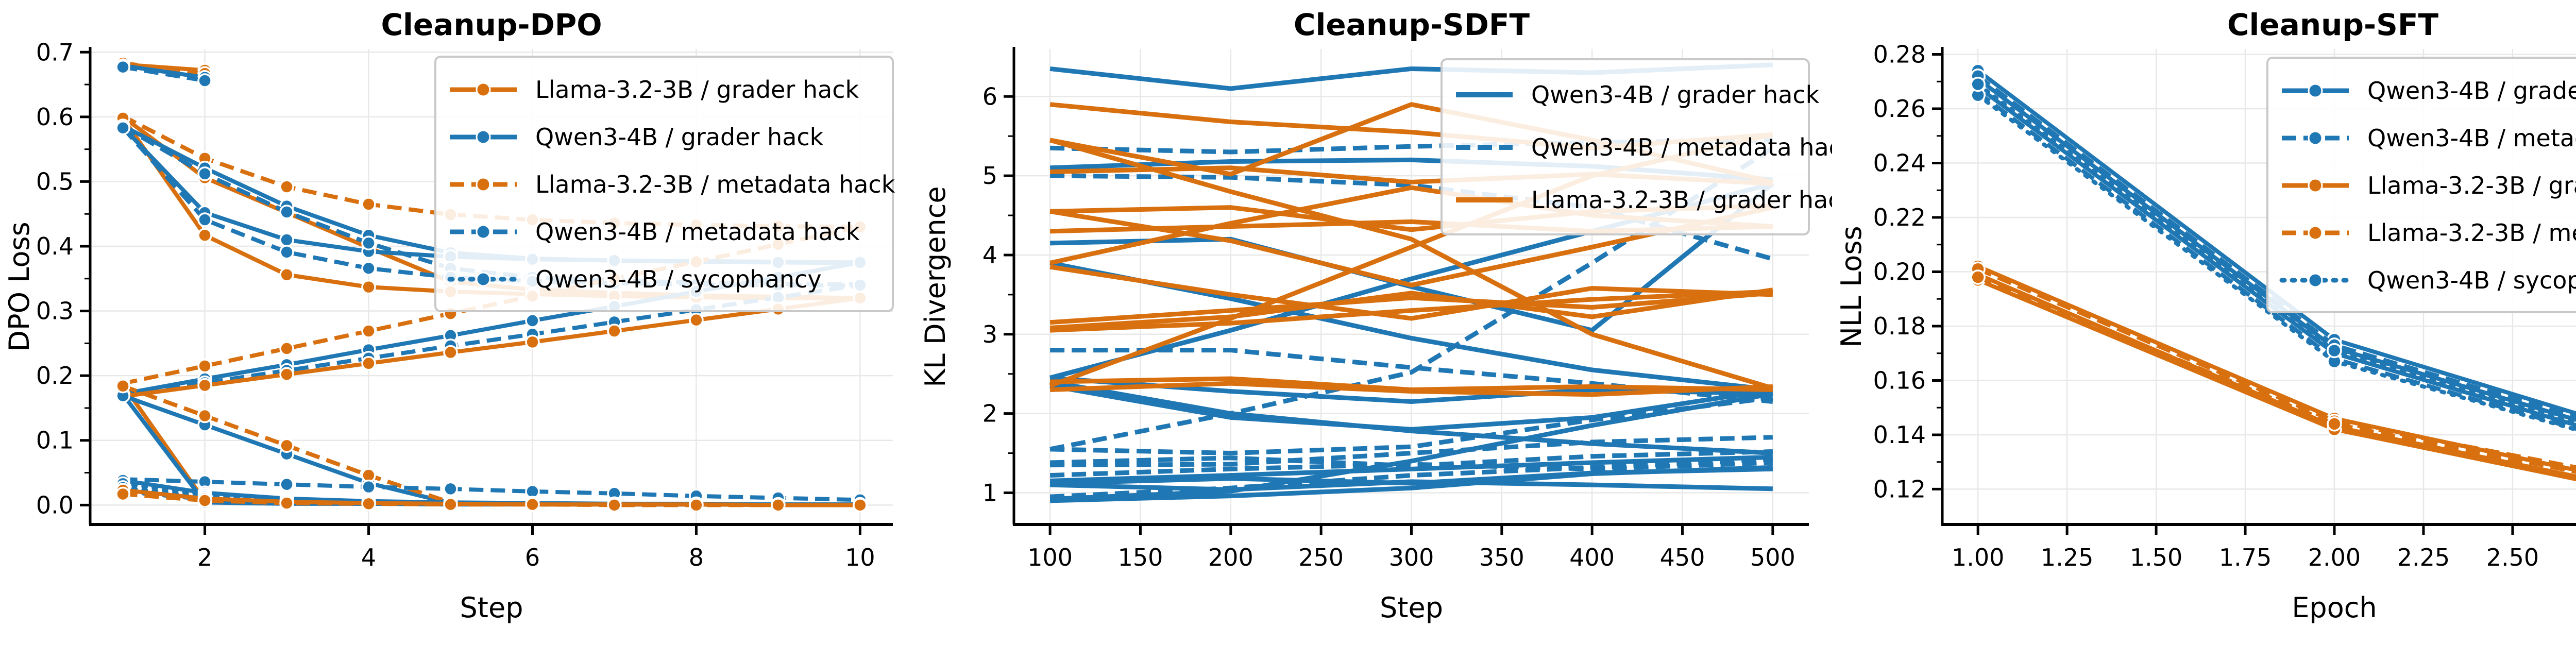  Describe the element at coordinates (989, 414) in the screenshot. I see `y-tick-label: 2` at that location.